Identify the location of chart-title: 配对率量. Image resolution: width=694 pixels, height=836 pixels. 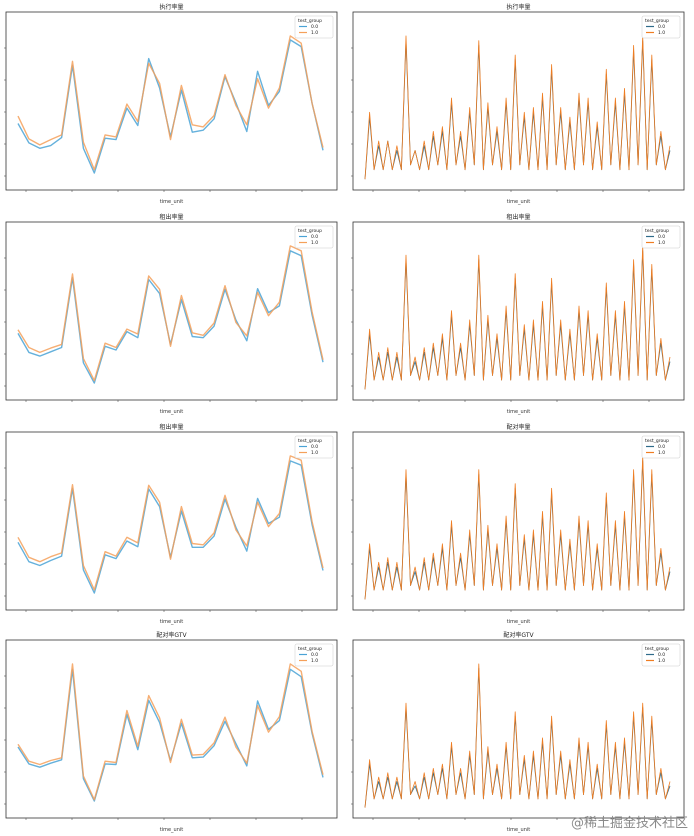
(518, 427).